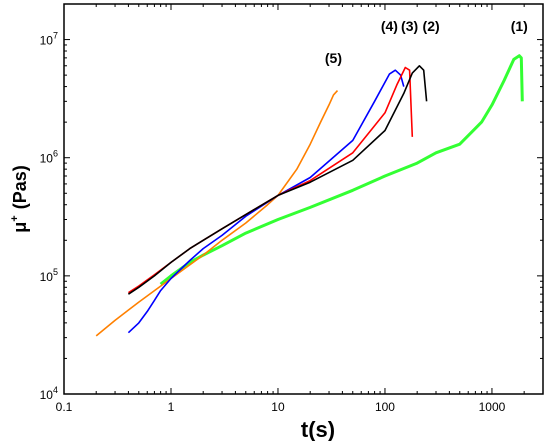  What do you see at coordinates (278, 407) in the screenshot?
I see `x-tick-label: 10` at bounding box center [278, 407].